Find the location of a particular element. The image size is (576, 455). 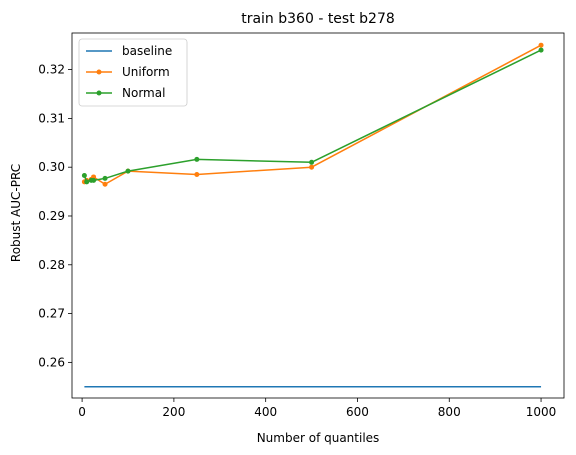

x-tick-label: 1000 is located at coordinates (541, 412).